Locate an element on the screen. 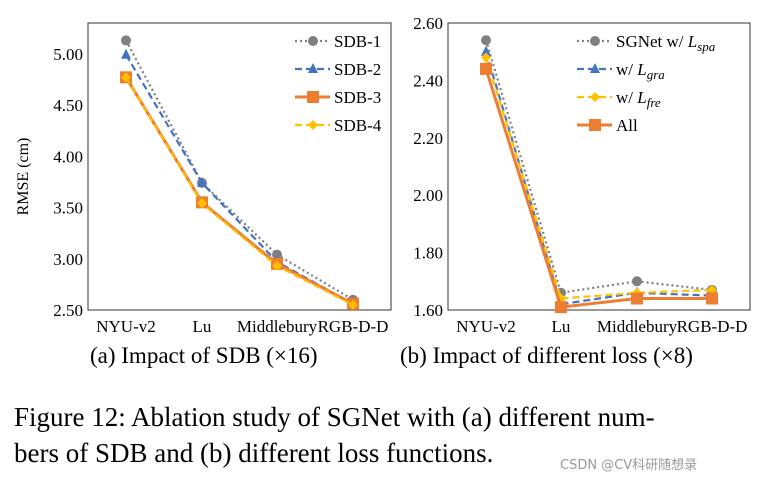  y-tick-label: 1.60 is located at coordinates (428, 310).